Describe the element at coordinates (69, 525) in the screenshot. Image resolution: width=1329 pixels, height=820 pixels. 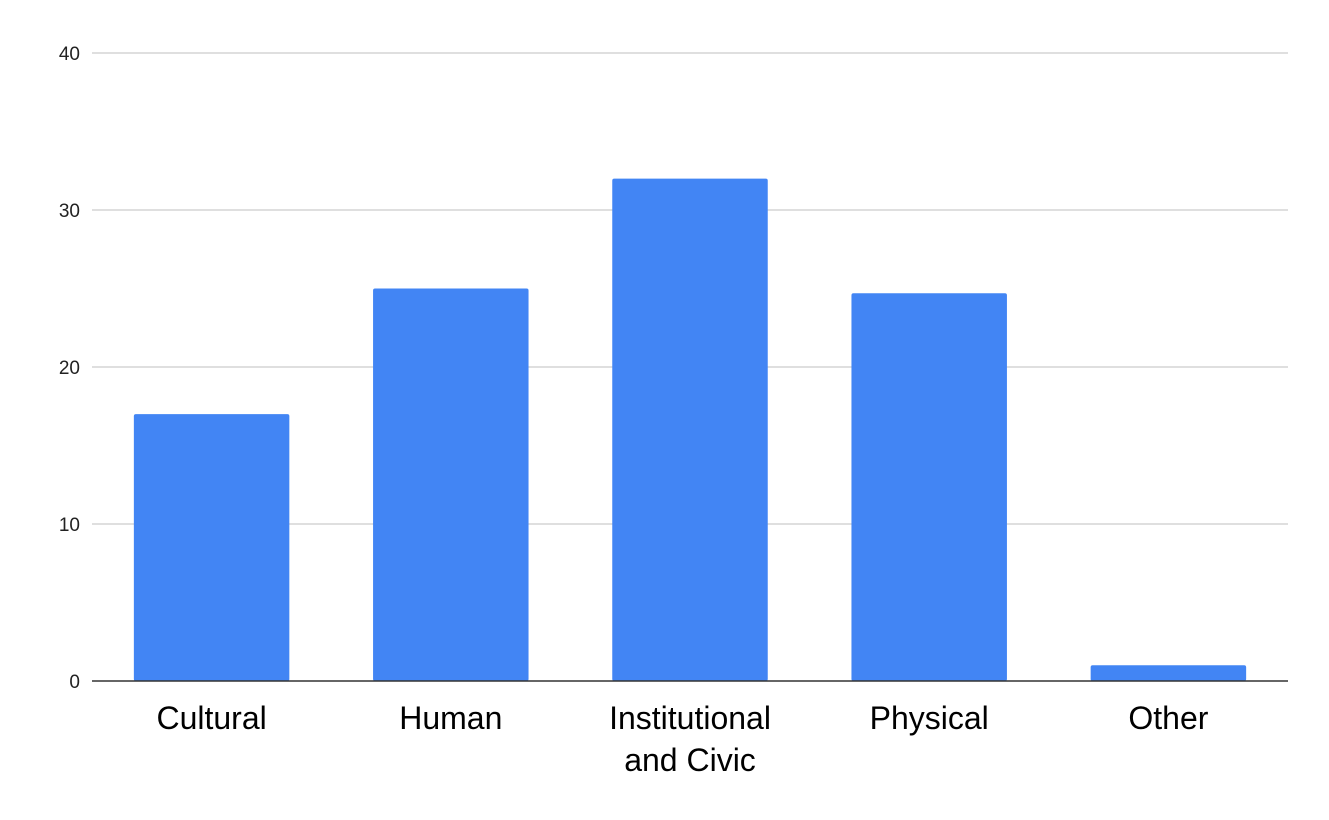
I see `y-tick-label: 10` at that location.